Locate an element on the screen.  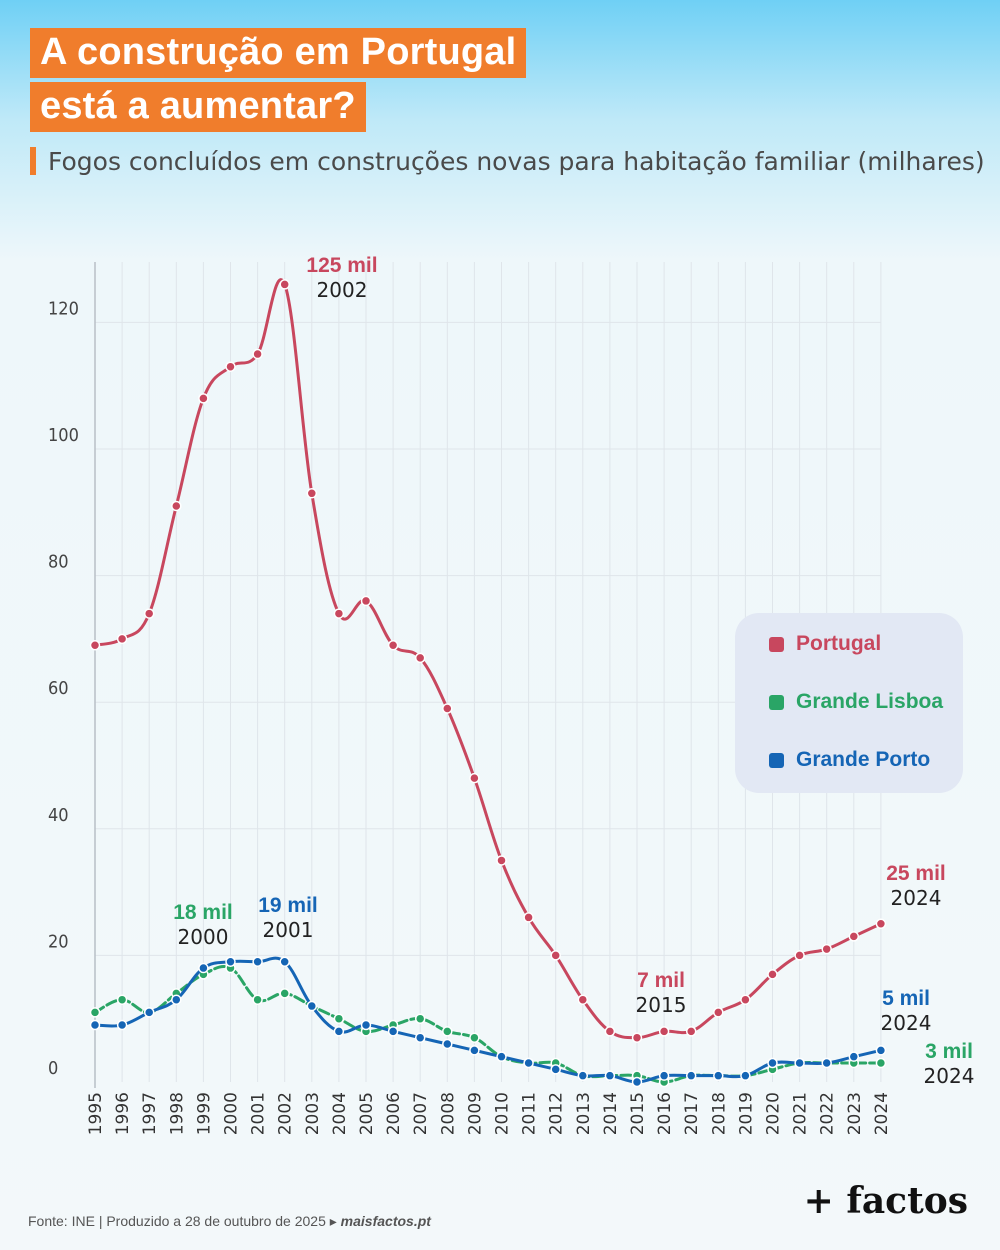
point-grande-porto-2007 is located at coordinates (420, 1037).